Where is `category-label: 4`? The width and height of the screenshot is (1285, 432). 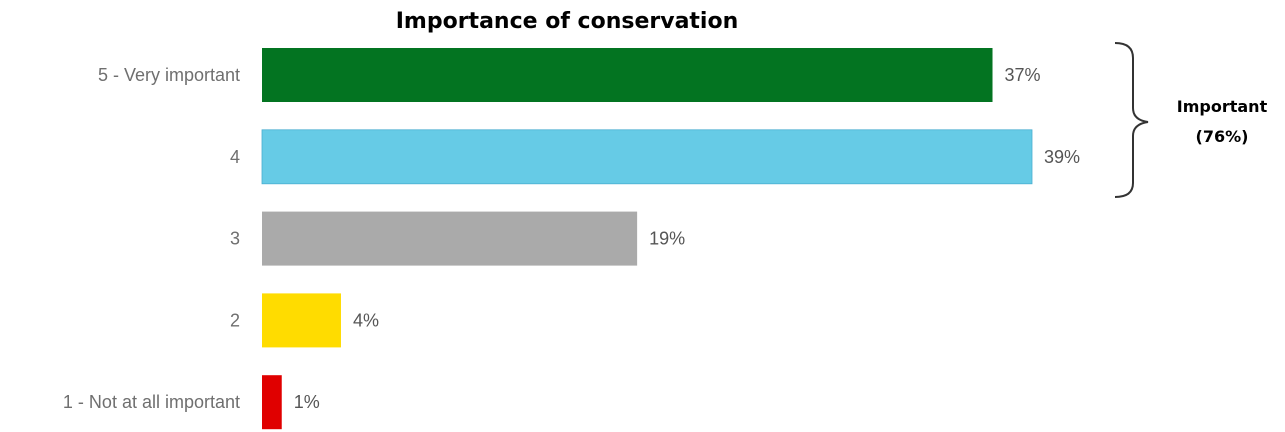
category-label: 4 is located at coordinates (235, 157).